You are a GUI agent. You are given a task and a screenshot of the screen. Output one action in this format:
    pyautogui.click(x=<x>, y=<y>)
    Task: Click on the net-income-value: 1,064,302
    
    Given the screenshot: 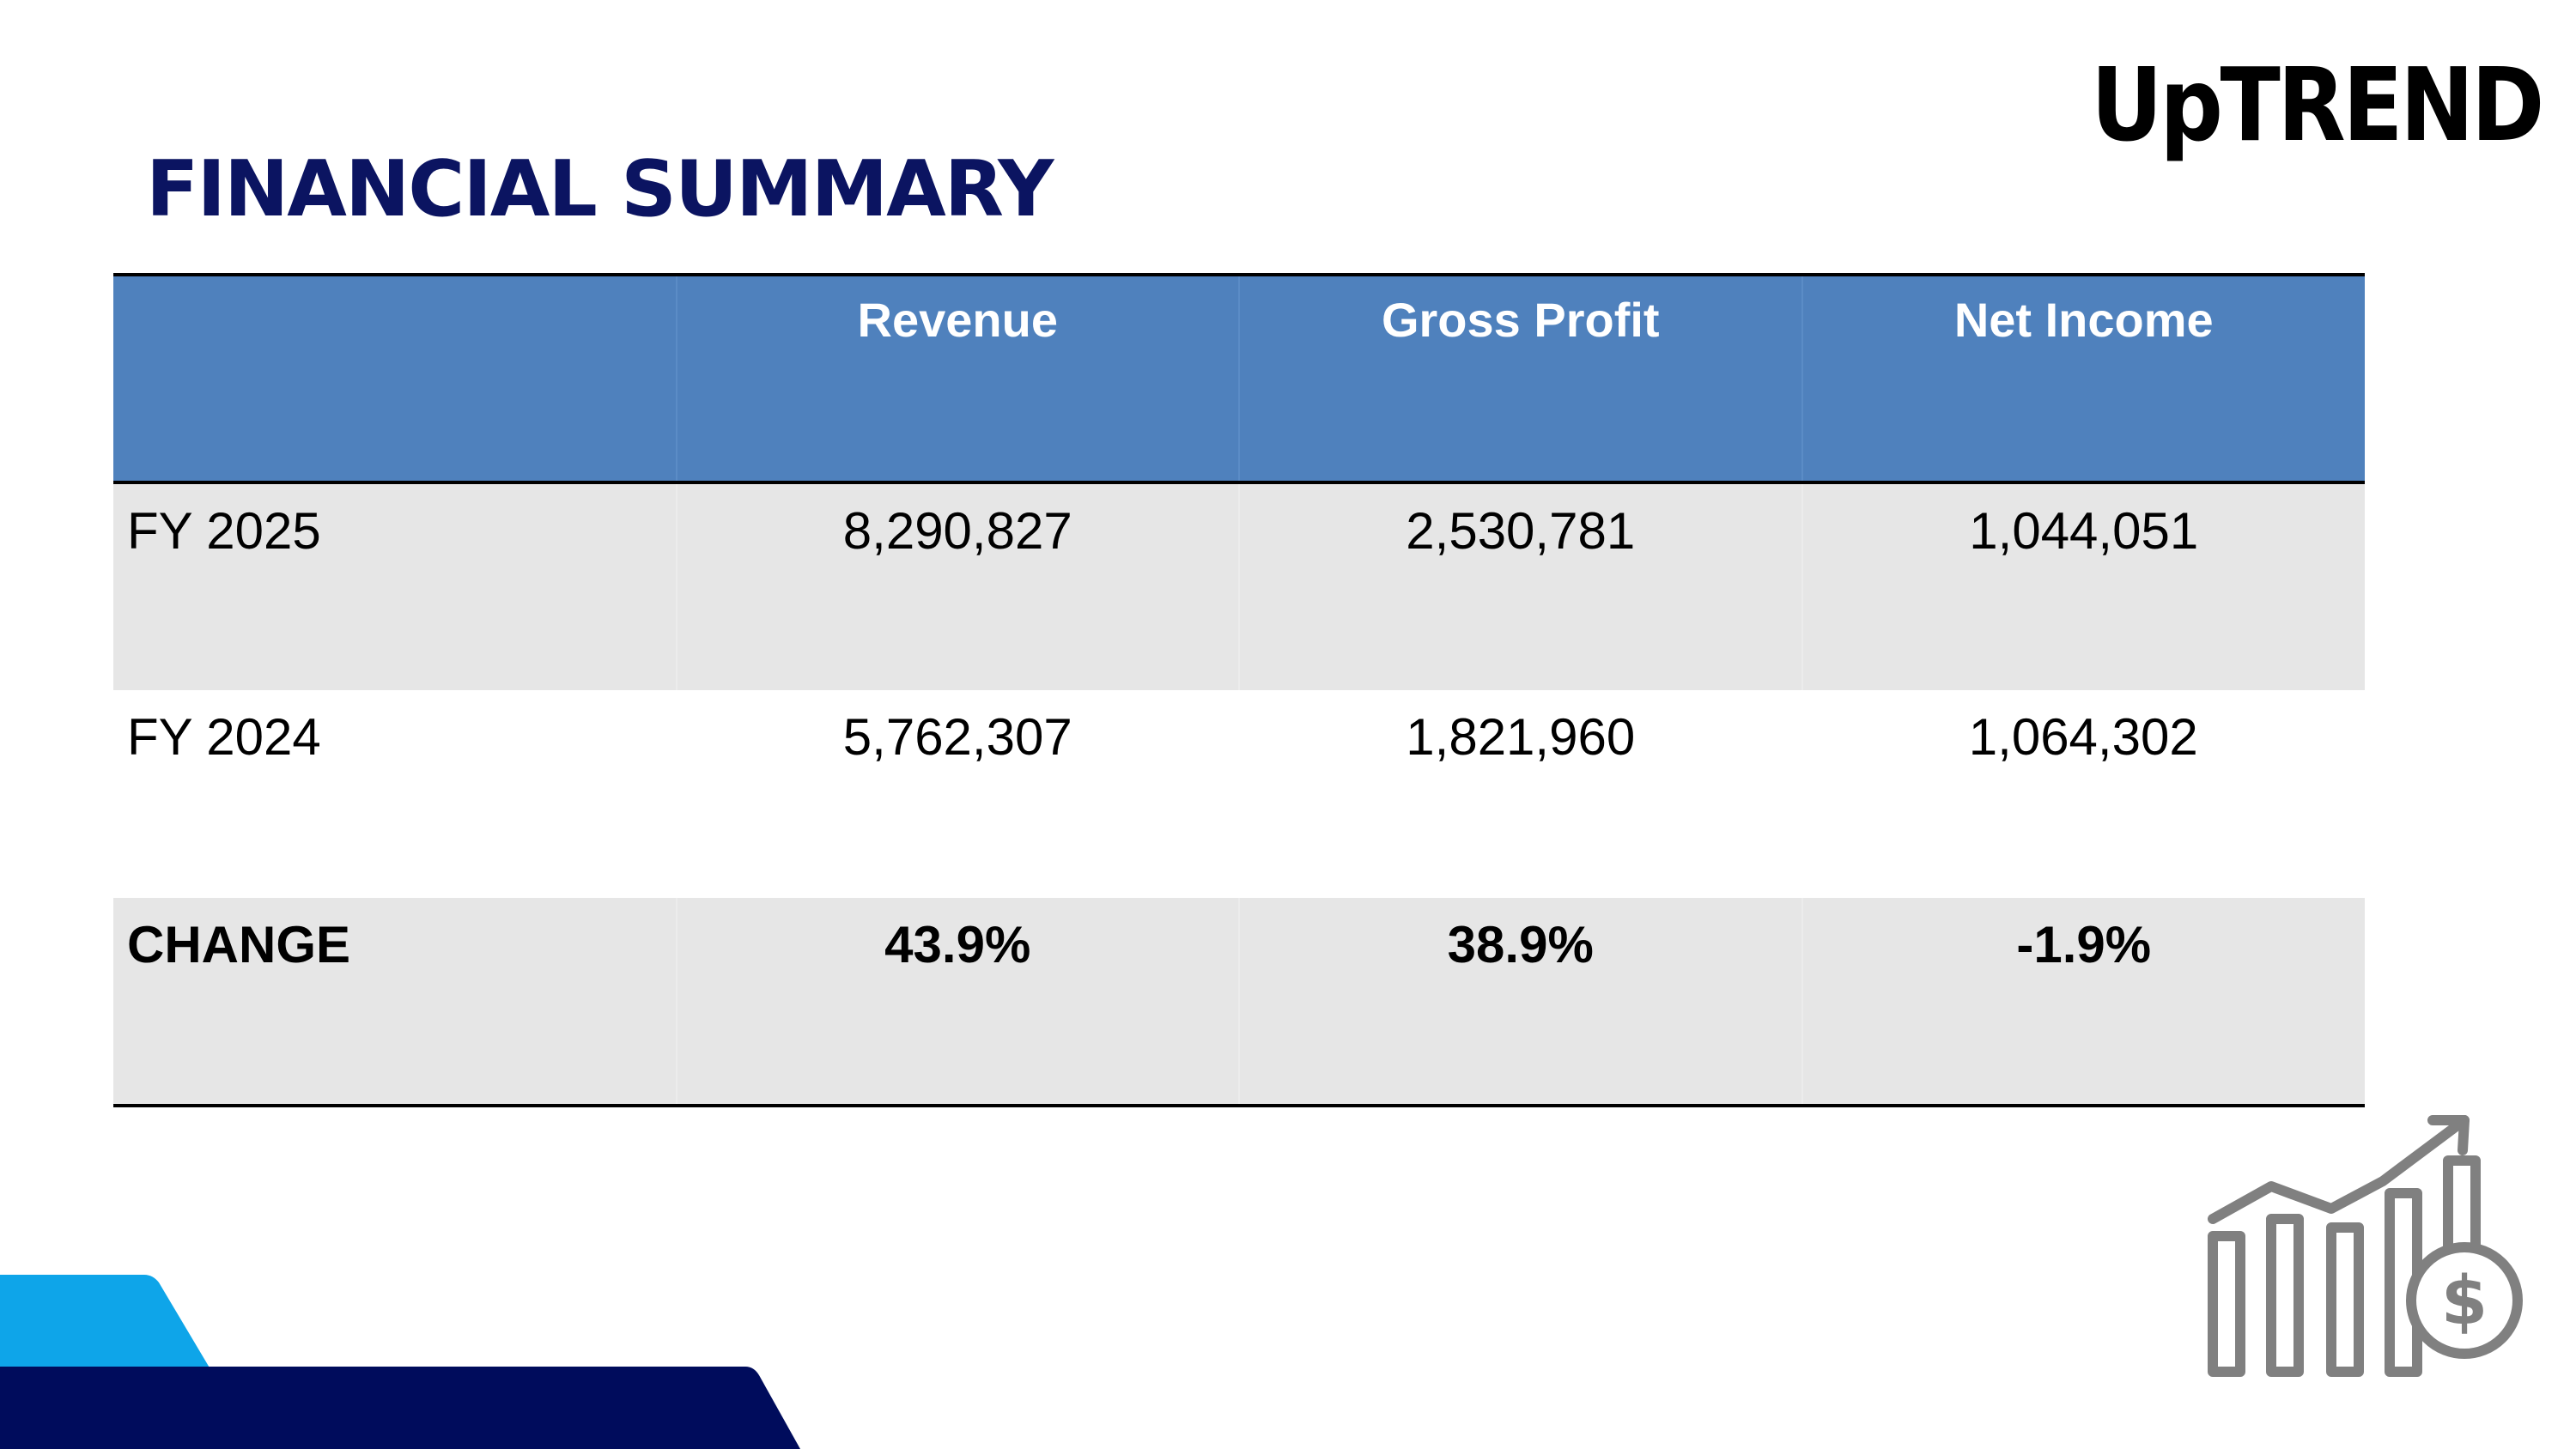 What is the action you would take?
    pyautogui.click(x=2083, y=794)
    